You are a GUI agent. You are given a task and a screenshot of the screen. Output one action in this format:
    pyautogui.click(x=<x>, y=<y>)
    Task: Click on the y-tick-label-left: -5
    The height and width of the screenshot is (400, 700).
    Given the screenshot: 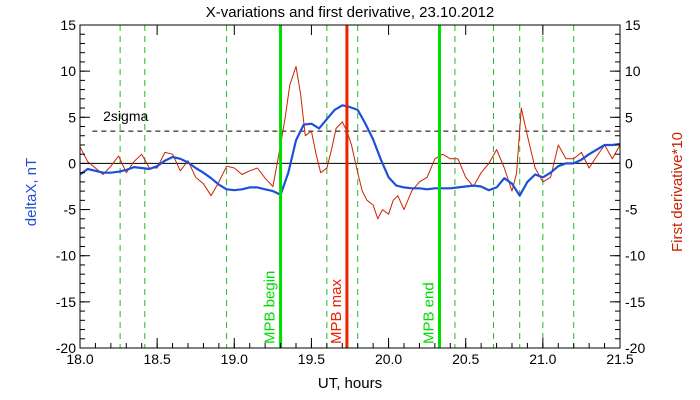 What is the action you would take?
    pyautogui.click(x=70, y=210)
    